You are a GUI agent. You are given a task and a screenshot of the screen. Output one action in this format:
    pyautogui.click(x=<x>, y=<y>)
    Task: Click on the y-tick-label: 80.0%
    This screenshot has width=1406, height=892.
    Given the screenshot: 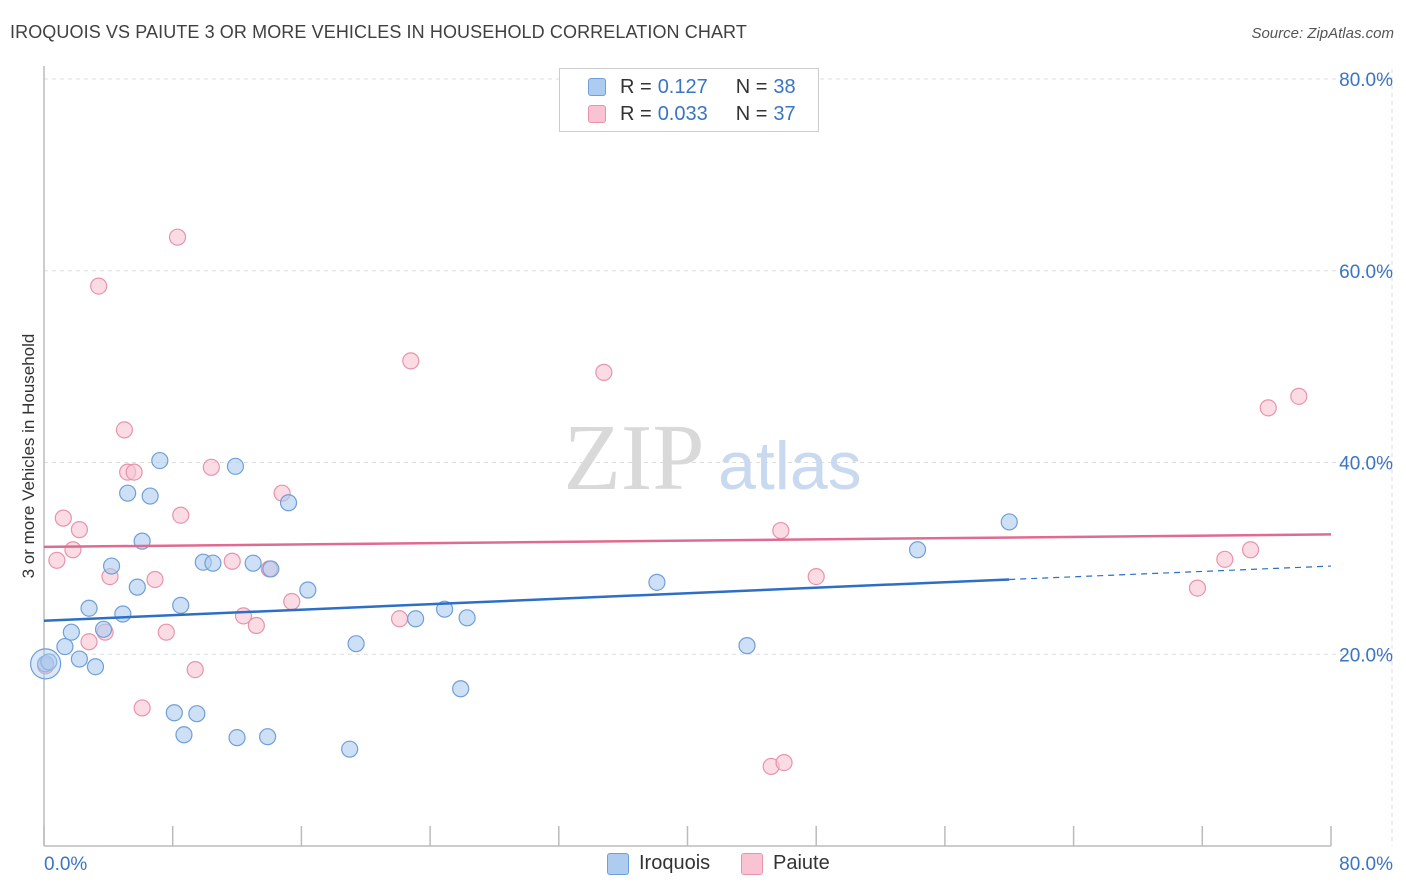 What is the action you would take?
    pyautogui.click(x=1366, y=80)
    